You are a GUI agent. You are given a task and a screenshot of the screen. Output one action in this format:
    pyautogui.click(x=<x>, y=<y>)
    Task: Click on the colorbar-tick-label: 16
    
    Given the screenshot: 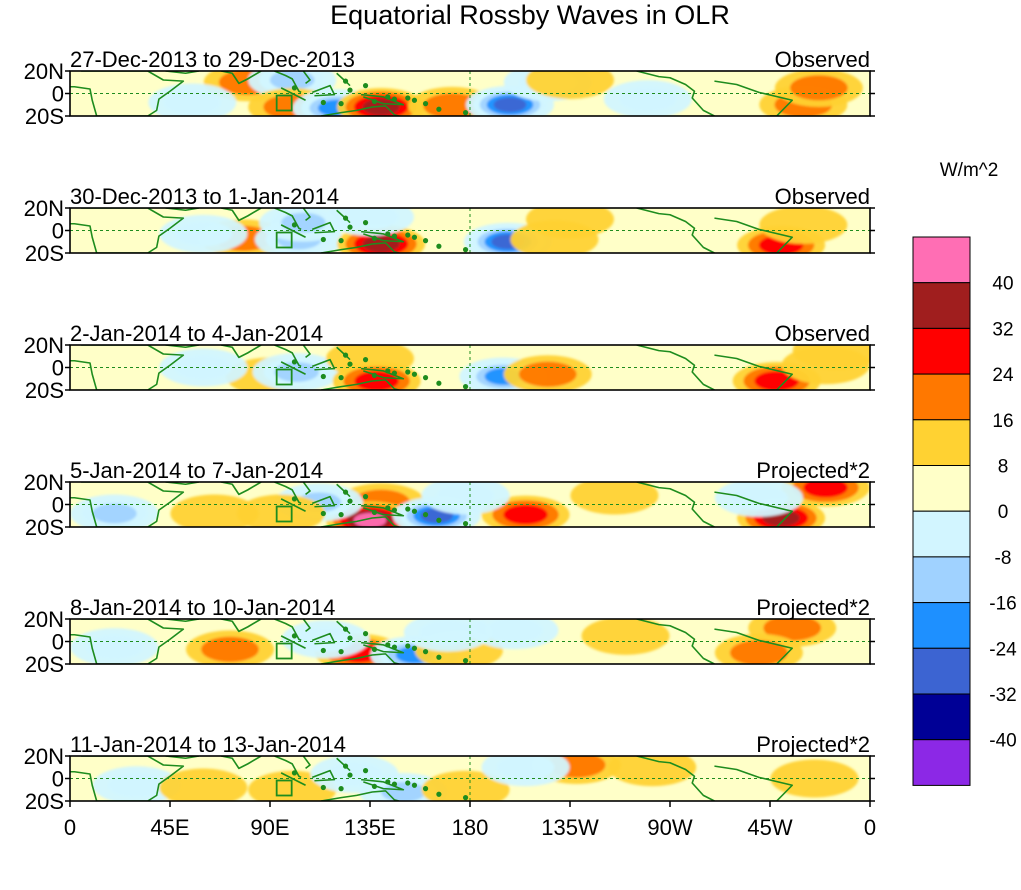 What is the action you would take?
    pyautogui.click(x=1002, y=421)
    